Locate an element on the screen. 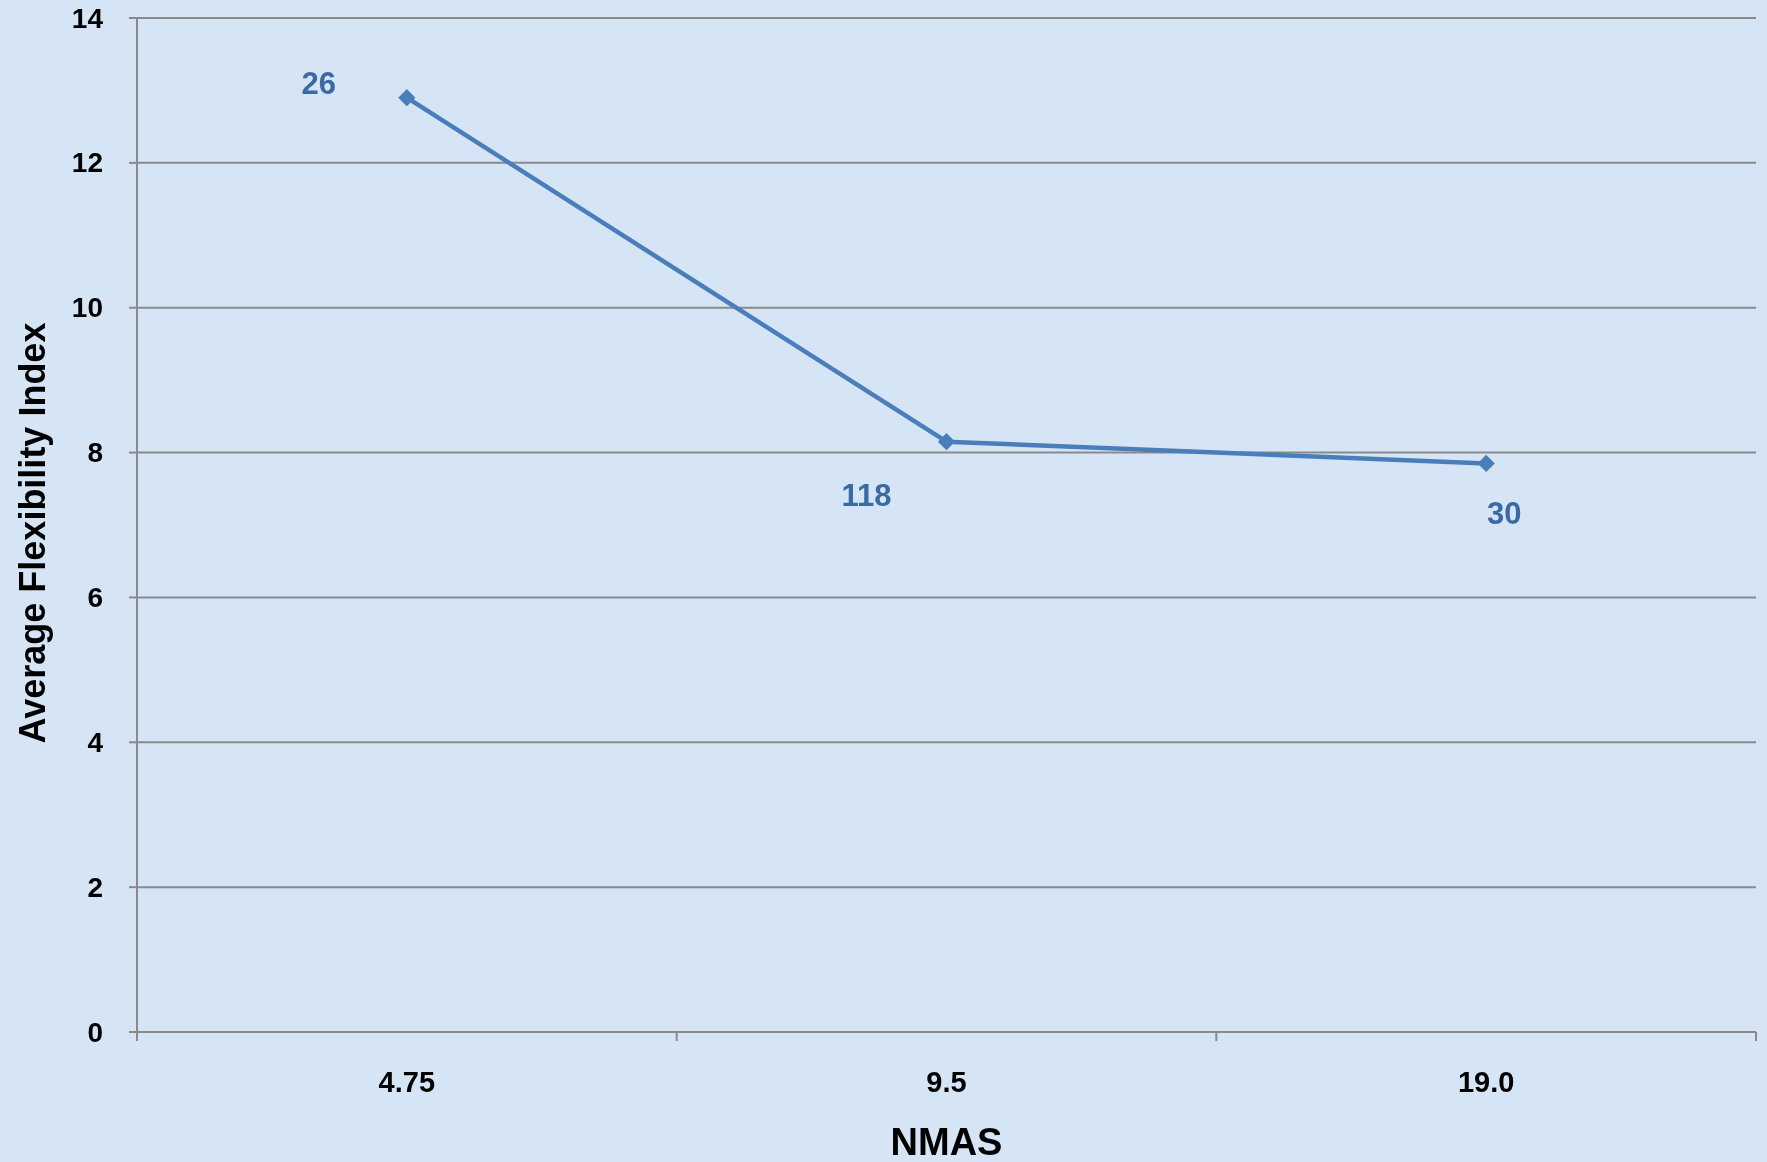 Image resolution: width=1767 pixels, height=1162 pixels. y-tick-label: 2 is located at coordinates (95, 887).